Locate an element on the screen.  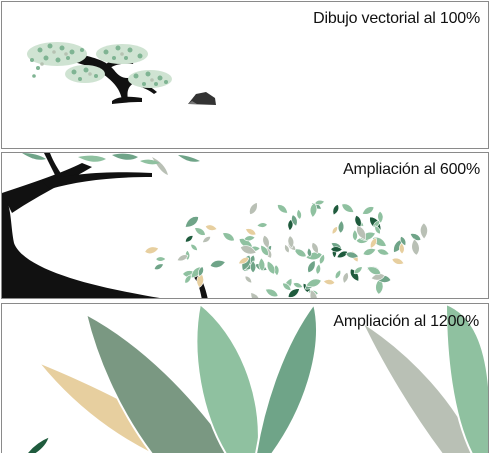
leaf-cluster is located at coordinates (286, 249).